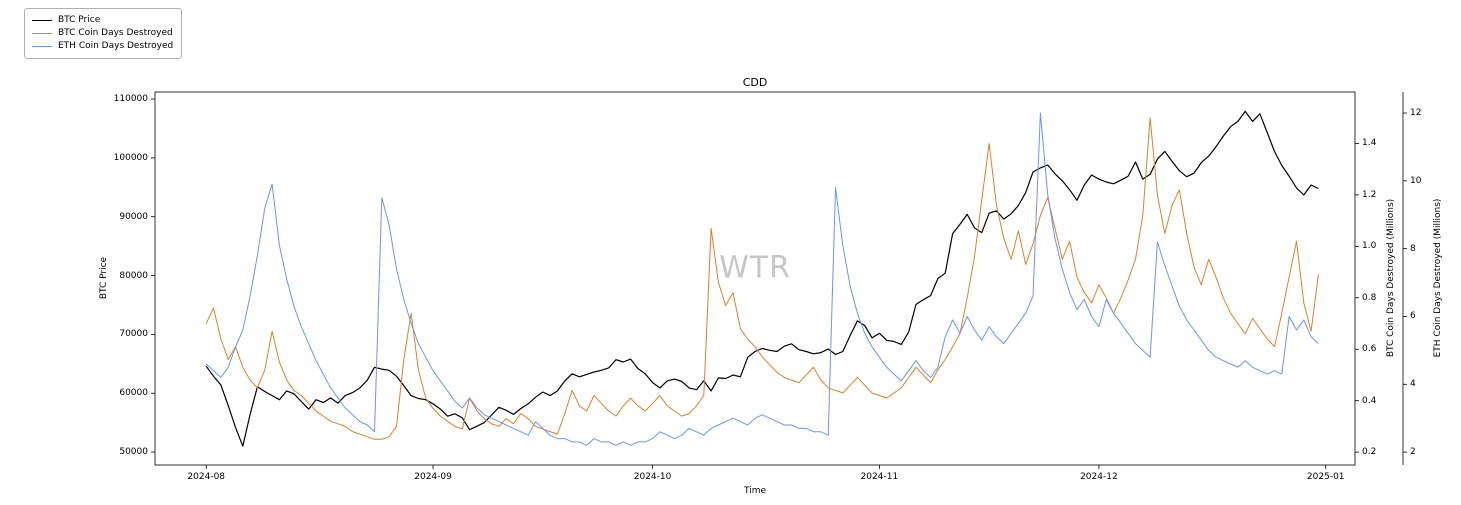 This screenshot has width=1461, height=505. I want to click on legend-label: BTC Price, so click(79, 20).